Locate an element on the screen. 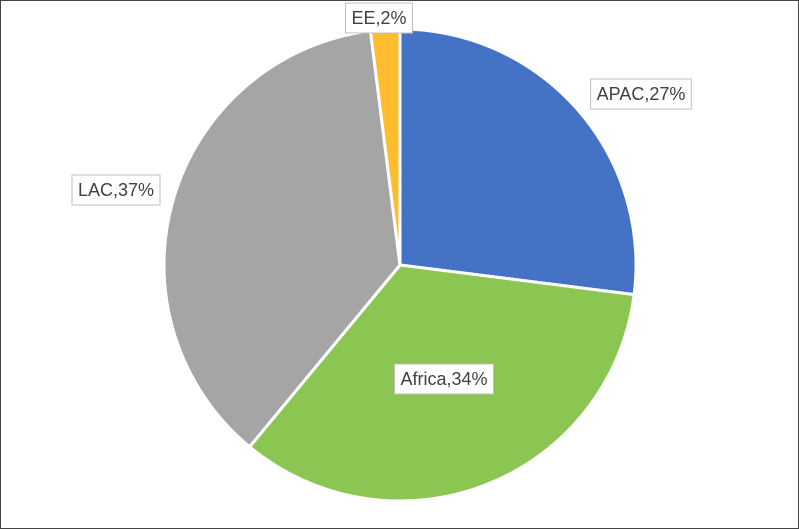 The height and width of the screenshot is (529, 799). data-label-lac: LAC,37% is located at coordinates (116, 190).